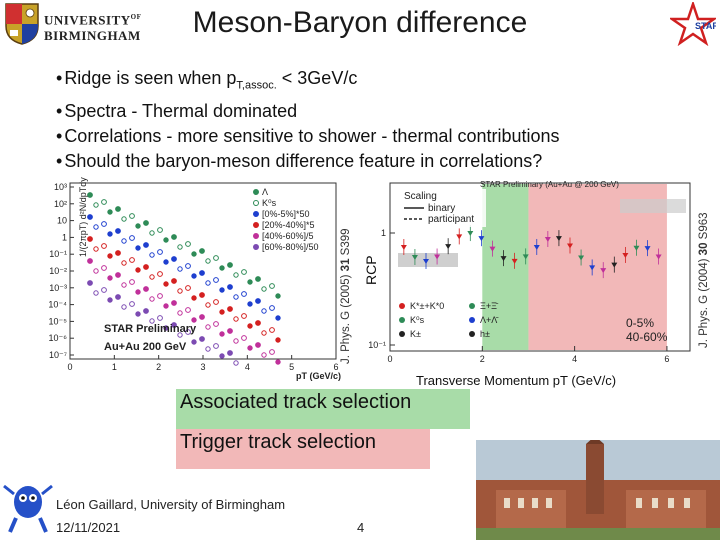 Image resolution: width=720 pixels, height=540 pixels. What do you see at coordinates (371, 270) in the screenshot?
I see `rcp-y-axis-label: RCP` at bounding box center [371, 270].